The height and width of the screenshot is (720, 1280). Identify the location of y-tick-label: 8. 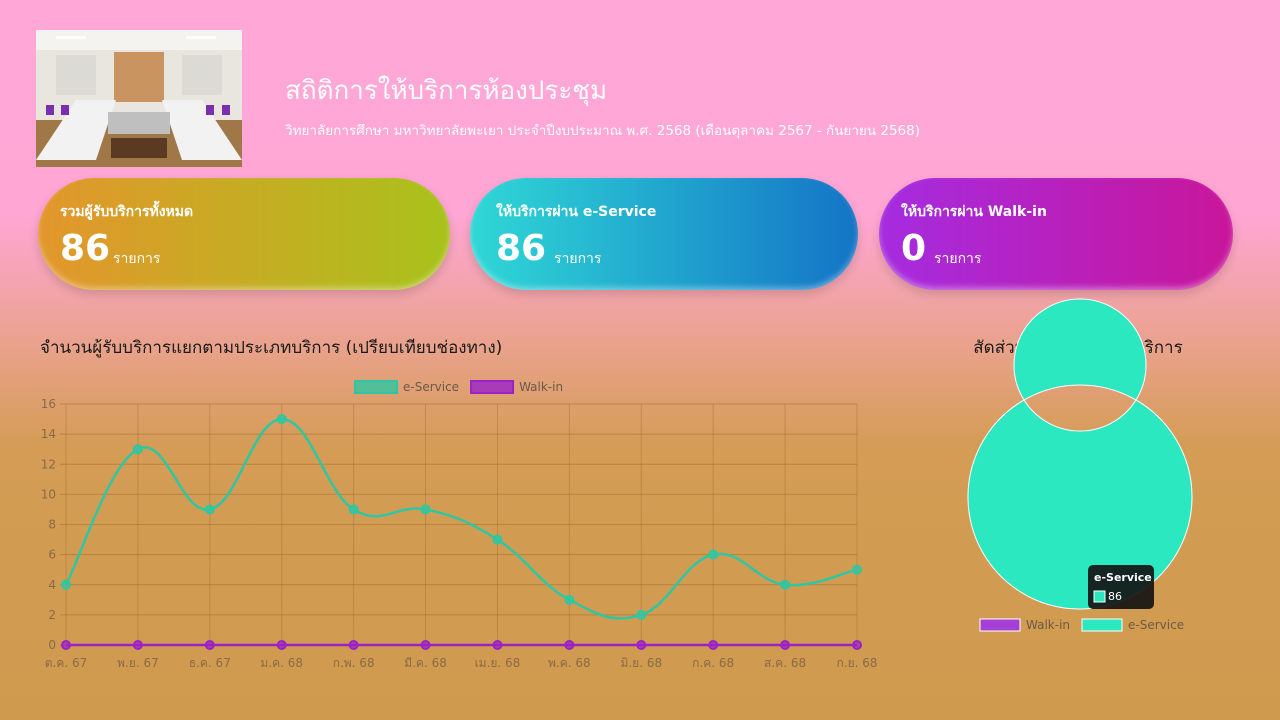
(52, 525).